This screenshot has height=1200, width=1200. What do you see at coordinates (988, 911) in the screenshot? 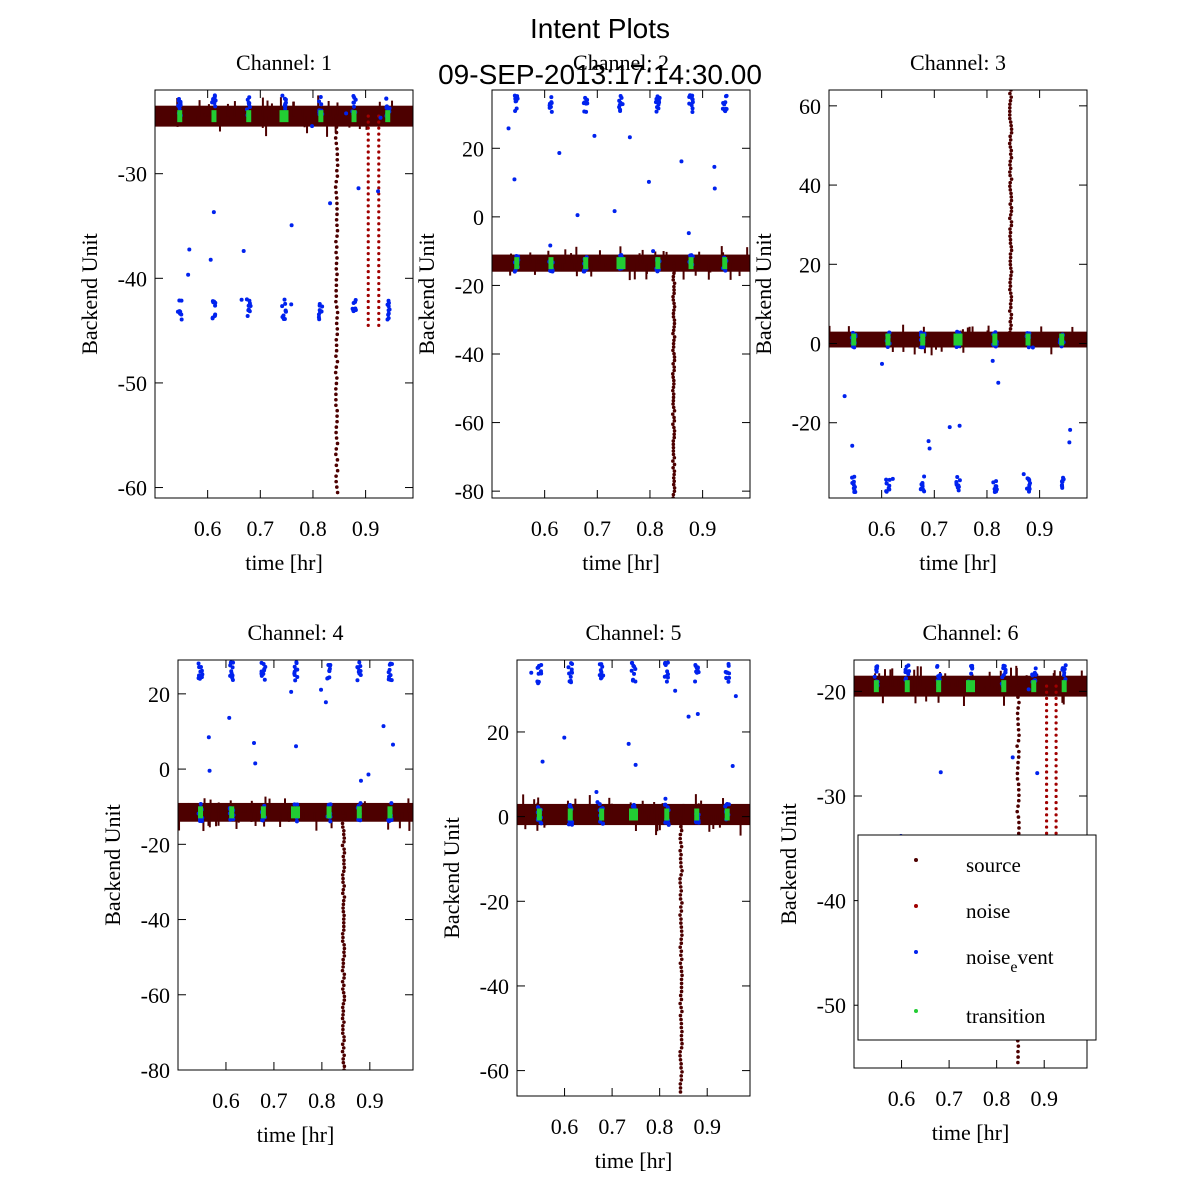
I see `legend-label: noise` at bounding box center [988, 911].